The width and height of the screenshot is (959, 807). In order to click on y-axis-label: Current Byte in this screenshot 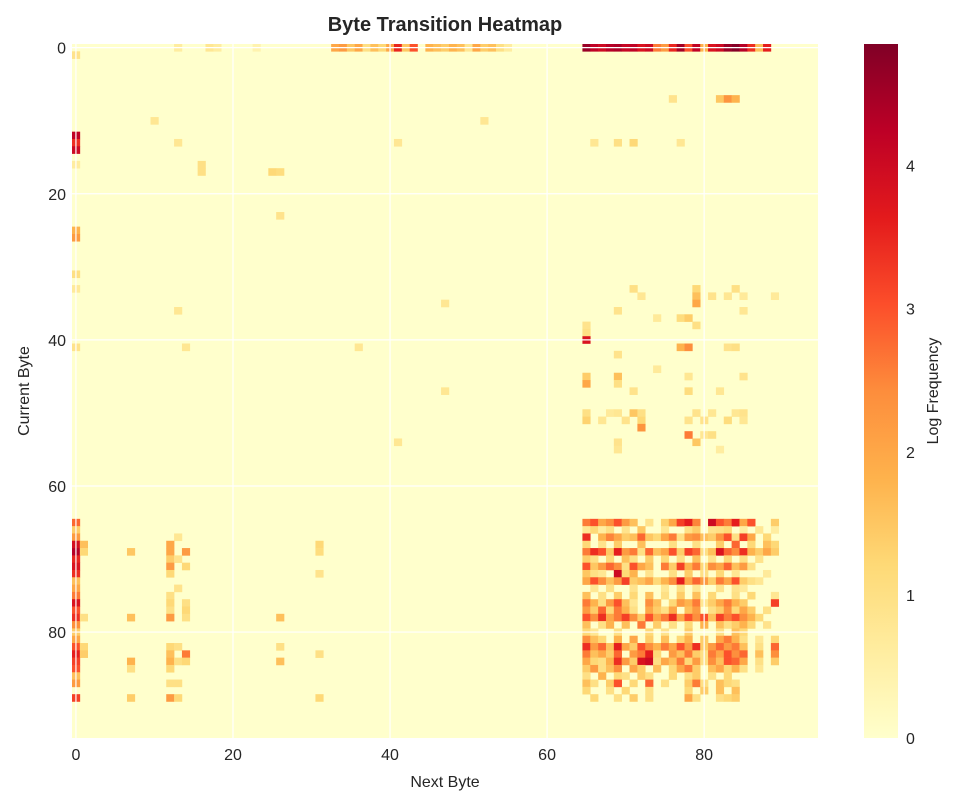, I will do `click(24, 391)`.